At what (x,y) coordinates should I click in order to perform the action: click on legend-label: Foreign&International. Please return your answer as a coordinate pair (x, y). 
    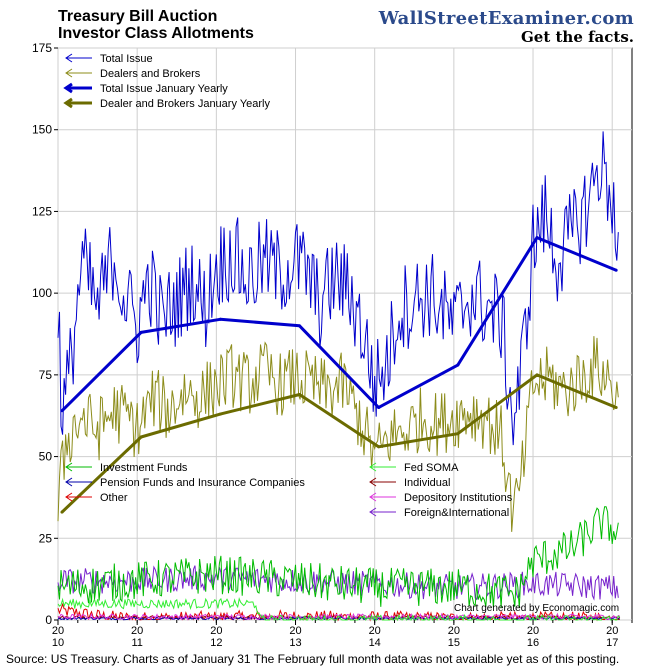
    Looking at the image, I should click on (456, 513).